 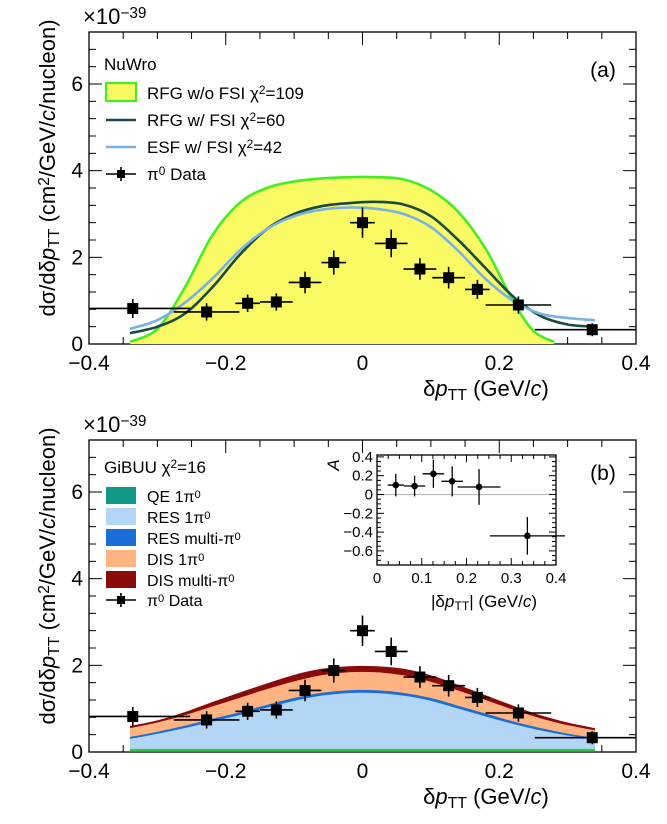 What do you see at coordinates (133, 13) in the screenshot?
I see `panel-a-exponent-label-part: −39` at bounding box center [133, 13].